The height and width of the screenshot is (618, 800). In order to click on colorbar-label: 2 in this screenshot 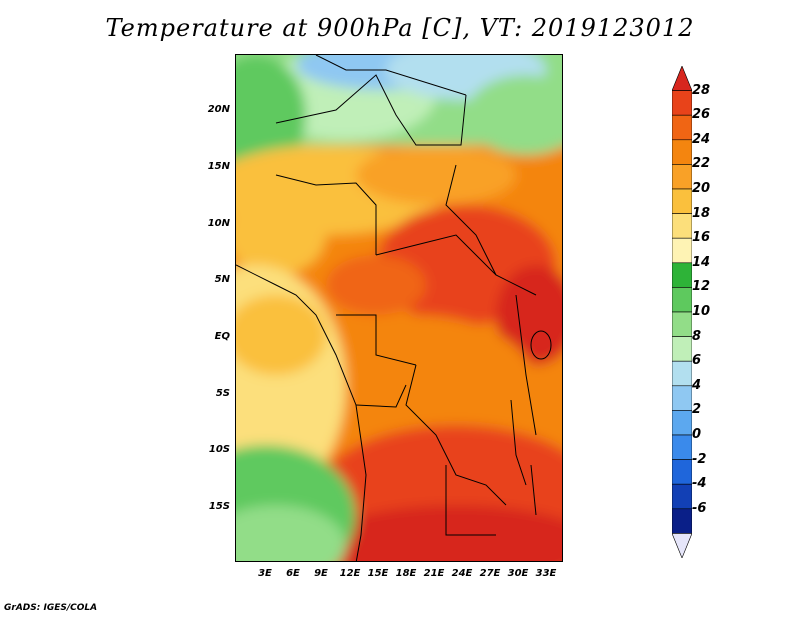, I will do `click(697, 410)`.